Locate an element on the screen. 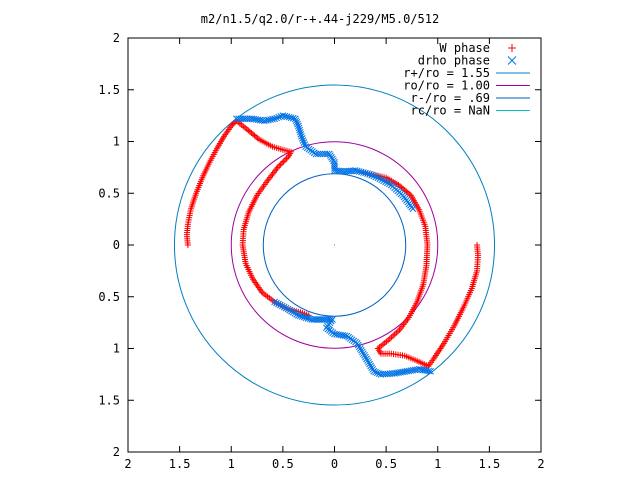 The width and height of the screenshot is (640, 480). legend-entry-label: W phase is located at coordinates (464, 48).